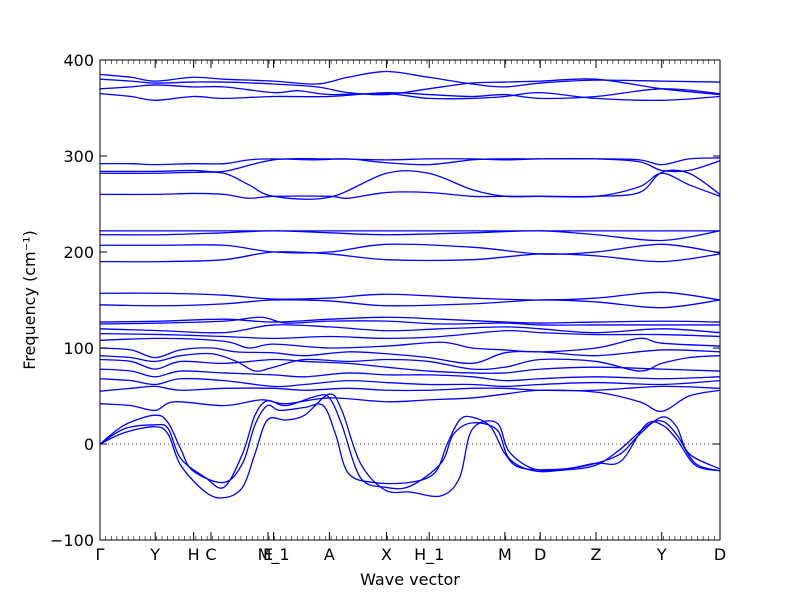  I want to click on y-axis-label: Frequency (cm⁻¹), so click(29, 299).